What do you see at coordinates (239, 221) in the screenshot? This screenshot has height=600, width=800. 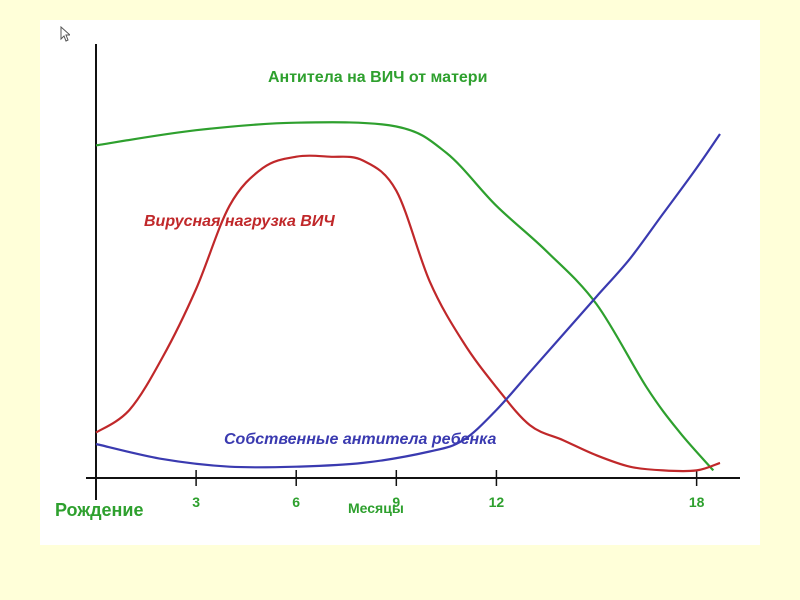 I see `series-label-viral-load: Вирусная нагрузка ВИЧ` at bounding box center [239, 221].